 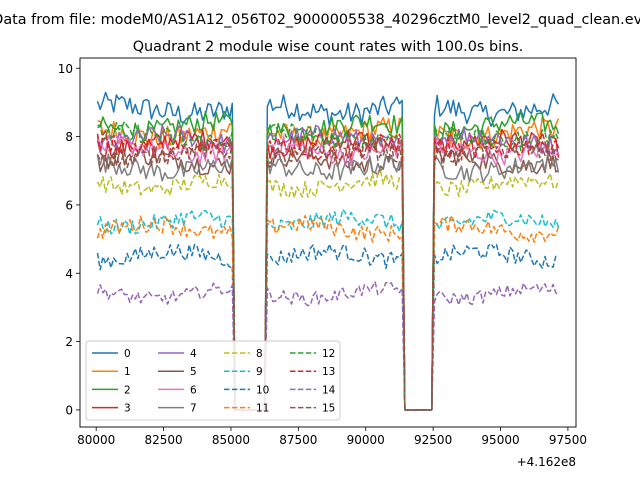 What do you see at coordinates (231, 440) in the screenshot?
I see `x-tick-label: 85000` at bounding box center [231, 440].